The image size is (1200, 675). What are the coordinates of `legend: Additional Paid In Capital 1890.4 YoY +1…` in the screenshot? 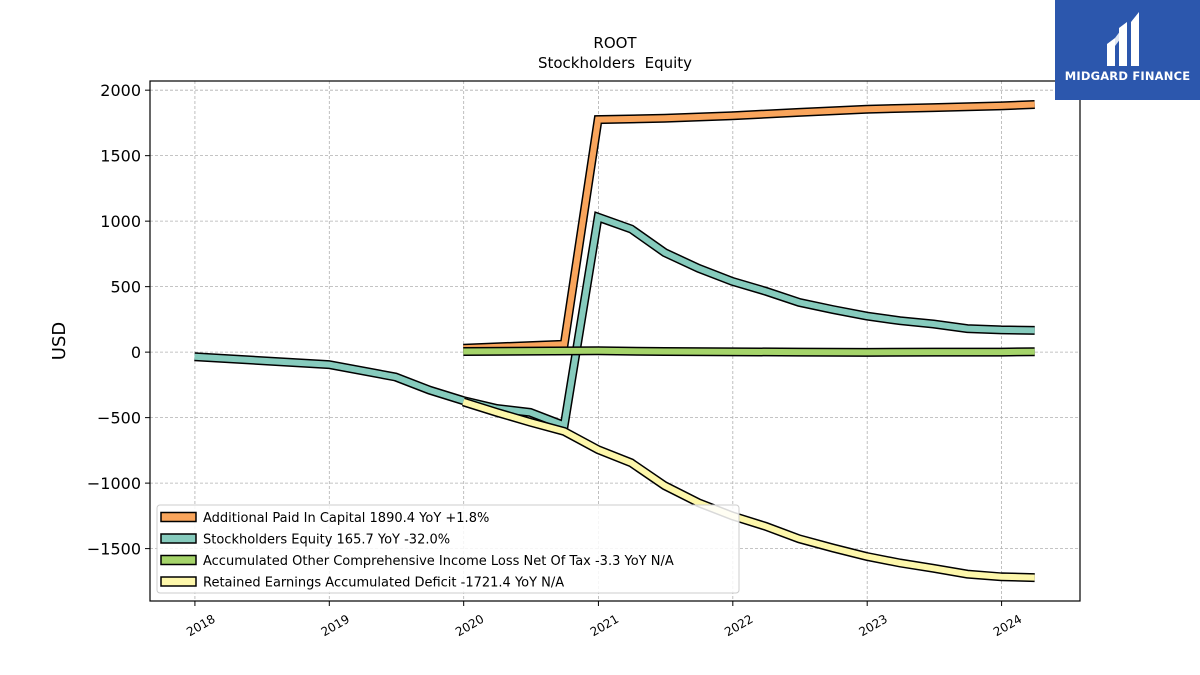 It's located at (448, 549).